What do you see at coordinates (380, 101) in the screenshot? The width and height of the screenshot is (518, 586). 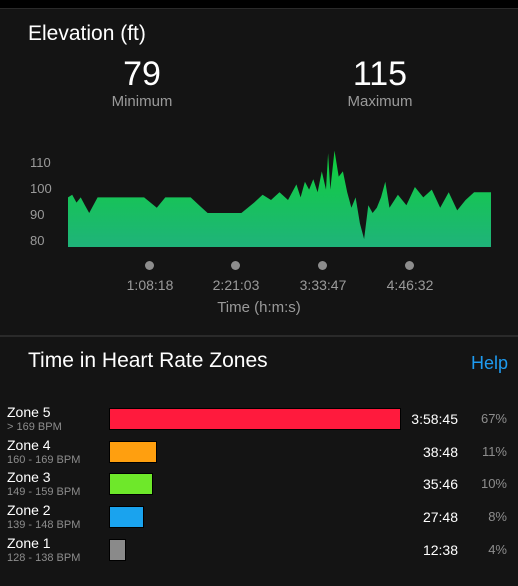 I see `maximum-label: Maximum` at bounding box center [380, 101].